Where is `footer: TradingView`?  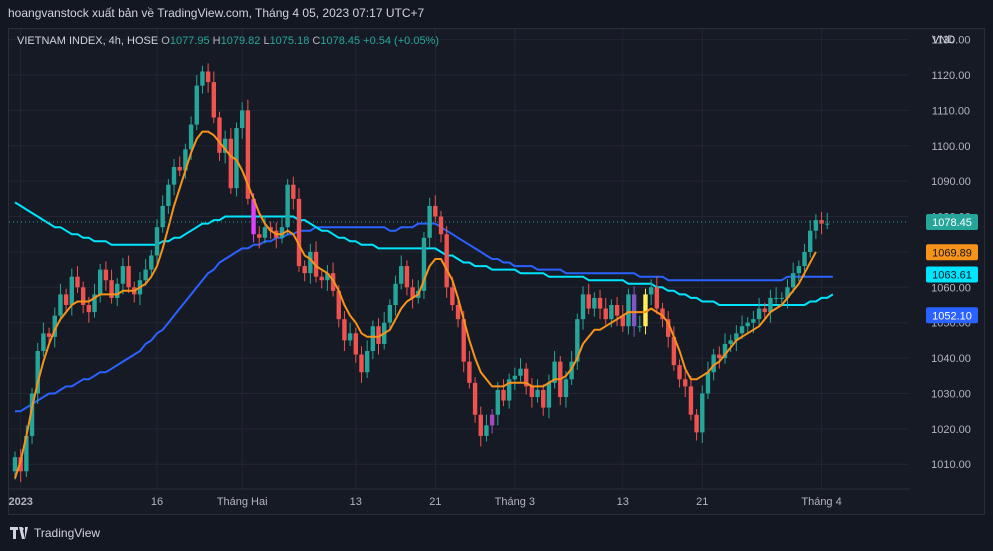 footer: TradingView is located at coordinates (55, 533).